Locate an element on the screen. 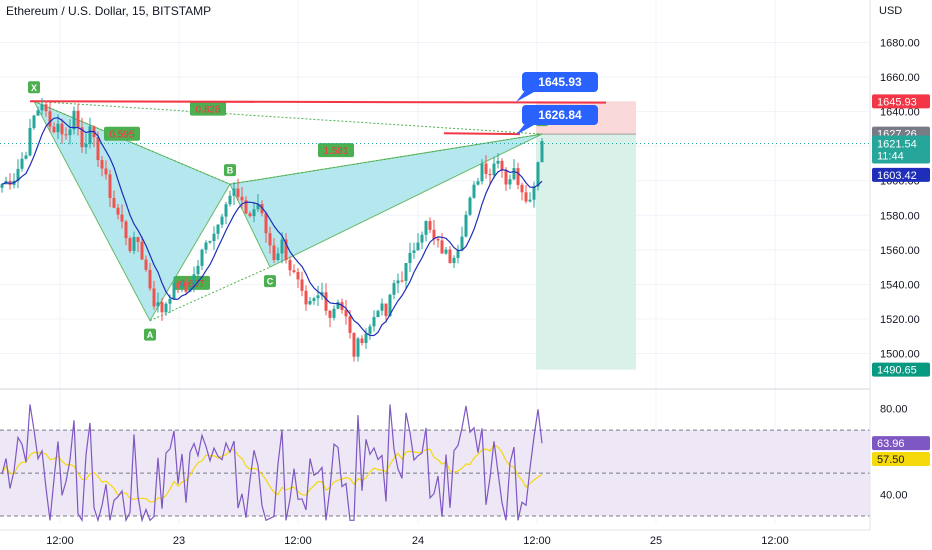 The image size is (932, 550). pattern-triangle-xab is located at coordinates (131, 211).